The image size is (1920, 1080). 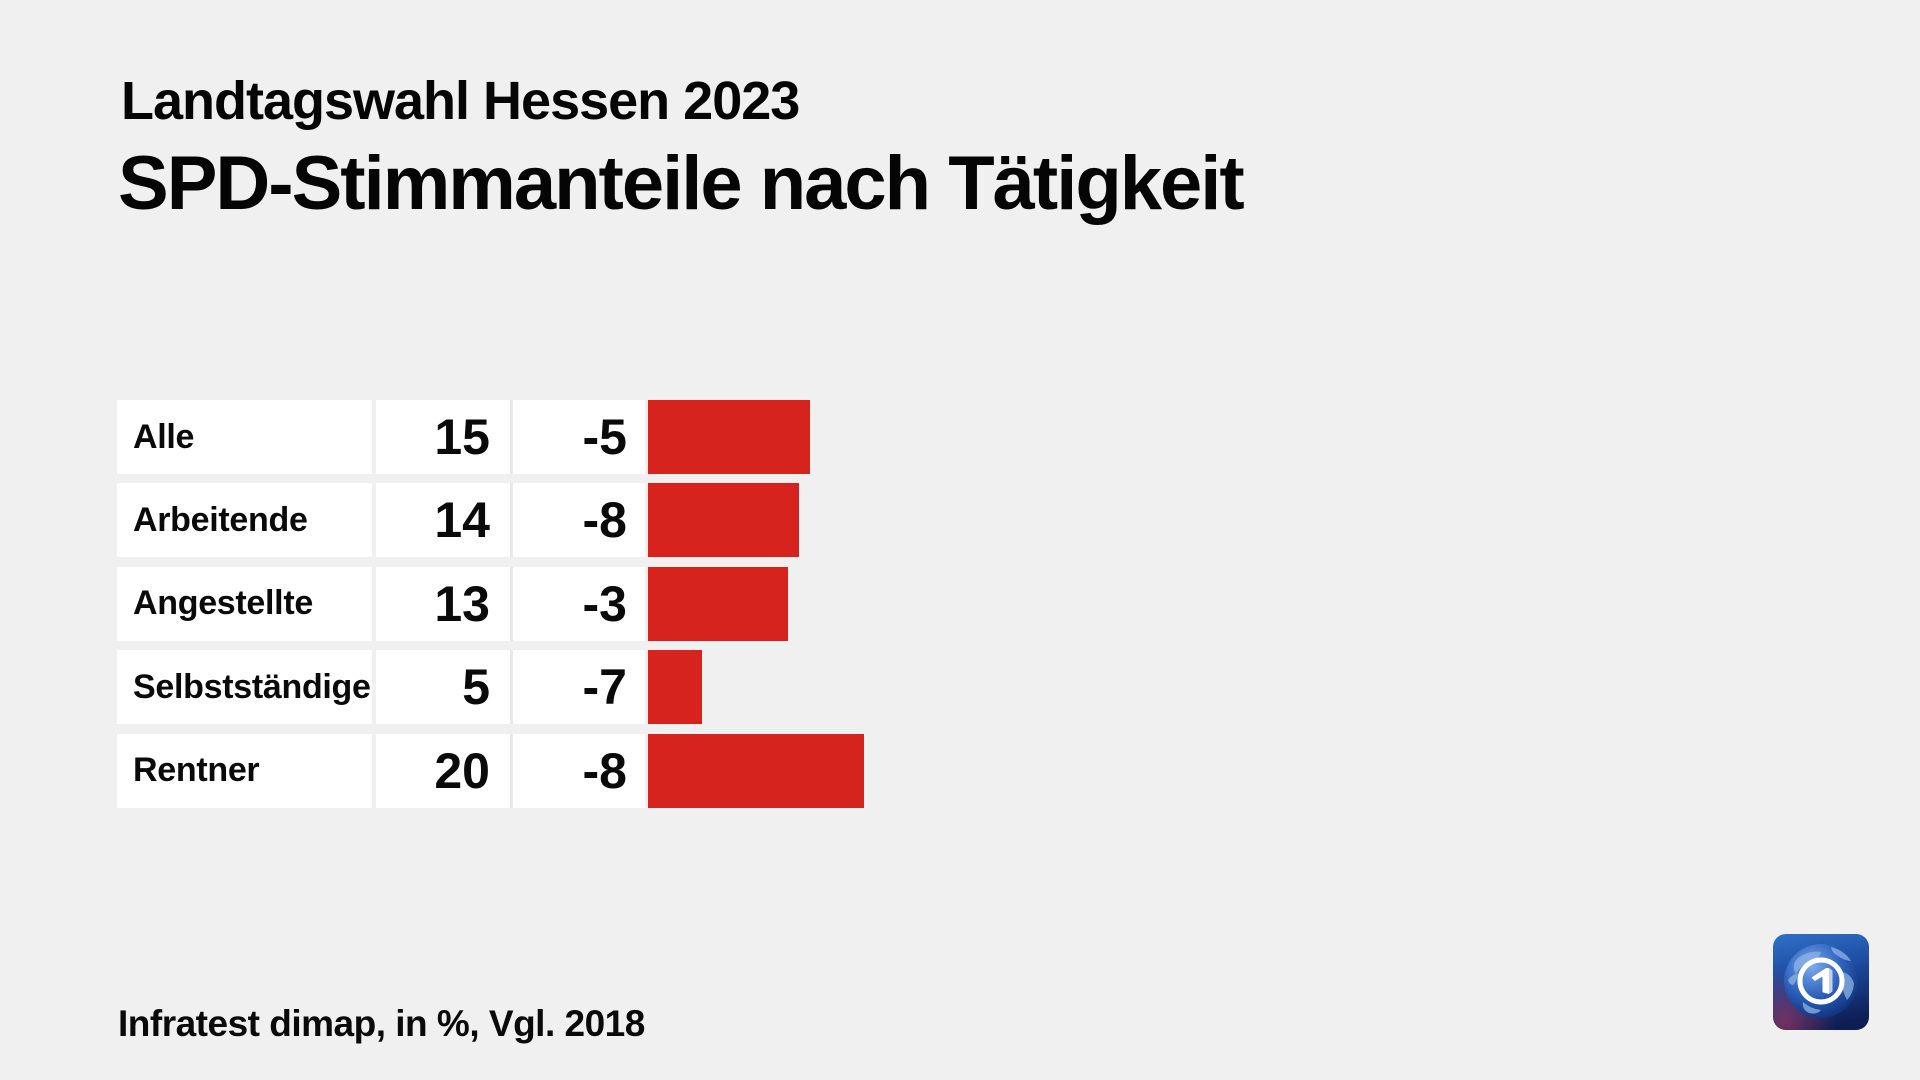 What do you see at coordinates (577, 687) in the screenshot?
I see `row-change: -7` at bounding box center [577, 687].